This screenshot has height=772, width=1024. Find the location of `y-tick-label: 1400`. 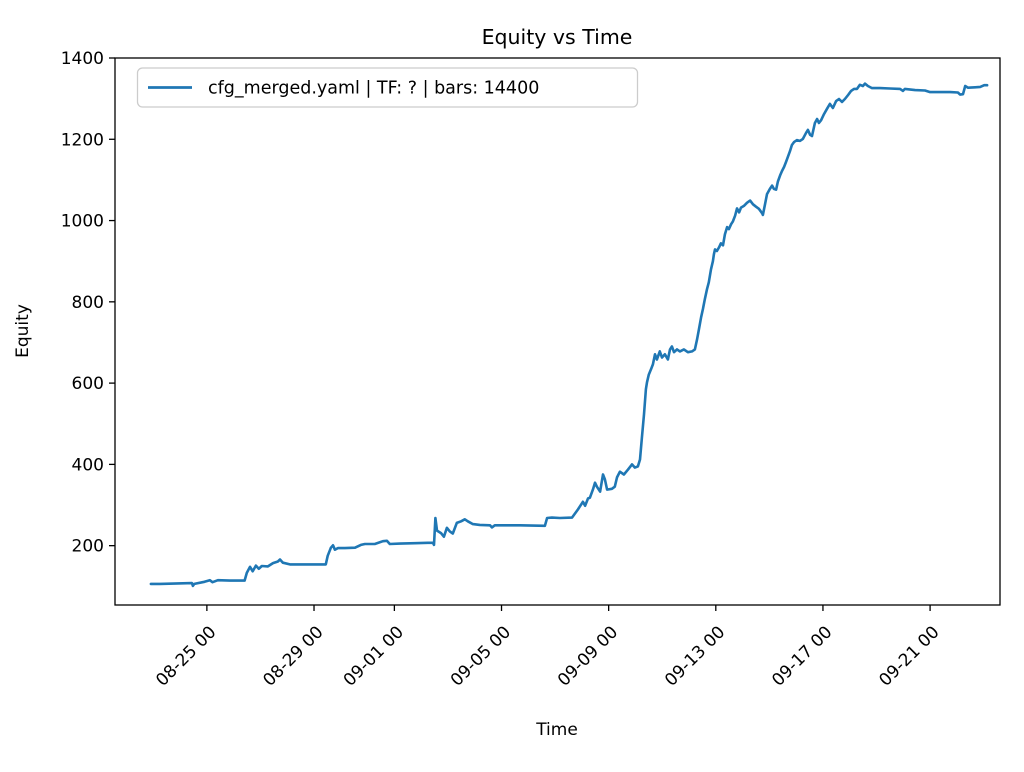

y-tick-label: 1400 is located at coordinates (82, 59).